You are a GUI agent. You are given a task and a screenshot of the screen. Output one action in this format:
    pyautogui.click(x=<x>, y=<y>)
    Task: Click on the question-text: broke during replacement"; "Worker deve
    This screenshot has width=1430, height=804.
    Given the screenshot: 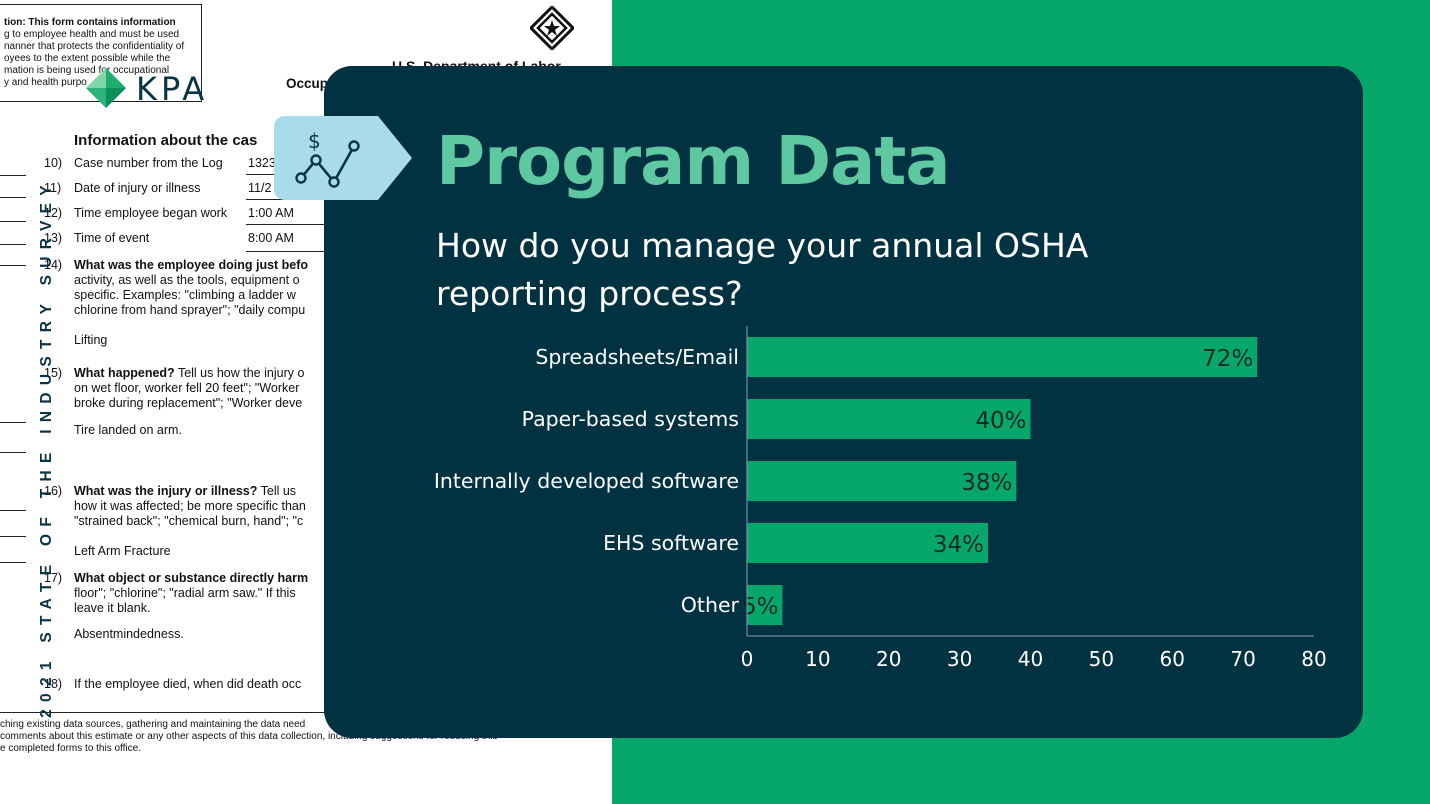 What is the action you would take?
    pyautogui.click(x=188, y=403)
    